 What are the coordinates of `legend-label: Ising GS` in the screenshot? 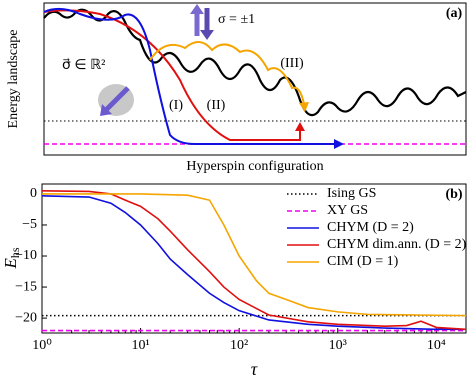 It's located at (351, 193).